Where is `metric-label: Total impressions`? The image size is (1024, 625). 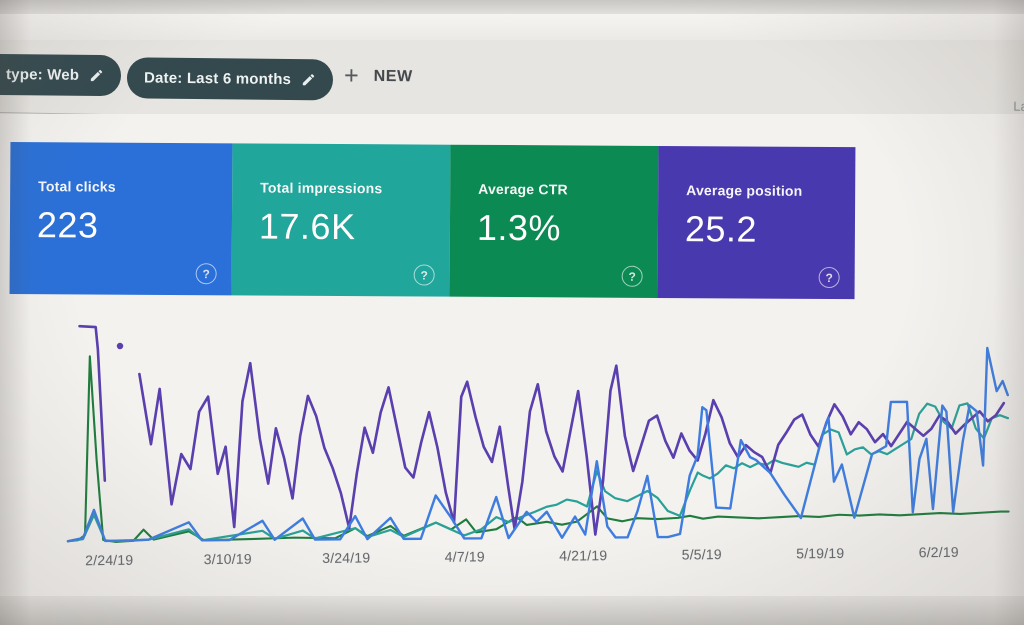 metric-label: Total impressions is located at coordinates (321, 188).